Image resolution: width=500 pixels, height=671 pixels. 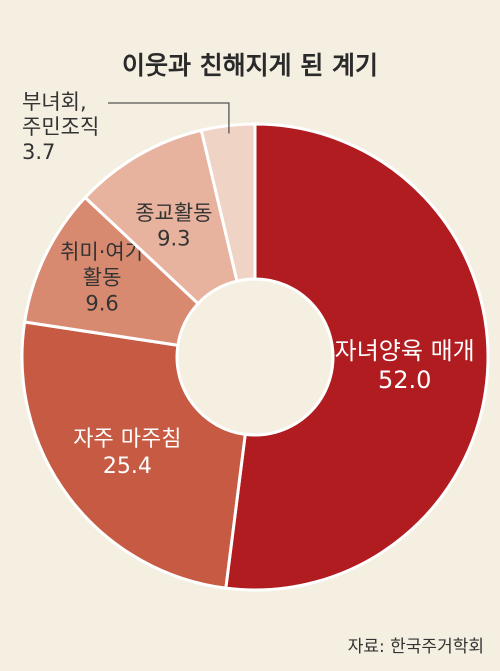 What do you see at coordinates (405, 351) in the screenshot?
I see `slice-label-1: 자녀양육 매개` at bounding box center [405, 351].